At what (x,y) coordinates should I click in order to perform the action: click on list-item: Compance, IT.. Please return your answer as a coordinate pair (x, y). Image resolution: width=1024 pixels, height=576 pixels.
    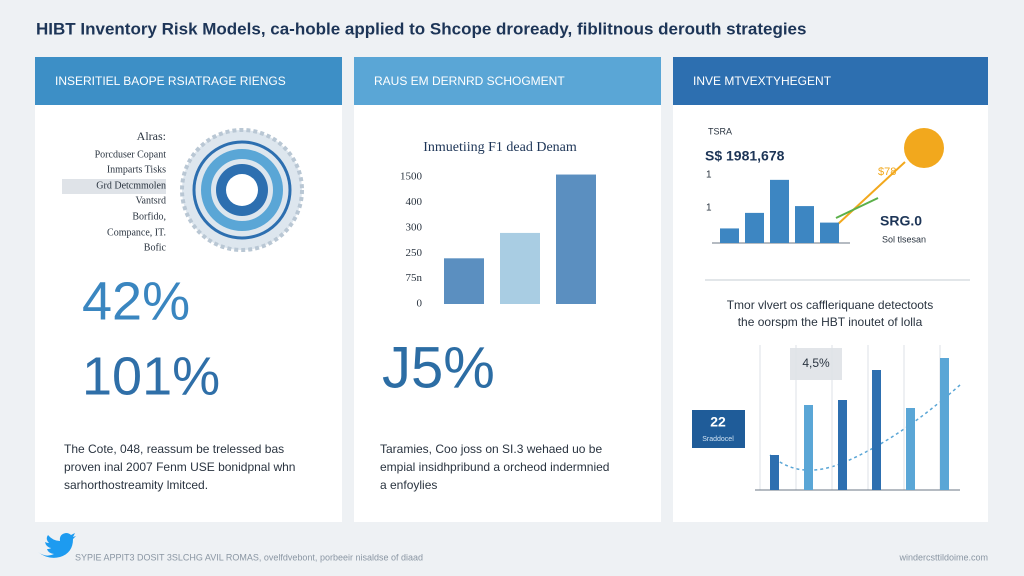
    Looking at the image, I should click on (136, 232).